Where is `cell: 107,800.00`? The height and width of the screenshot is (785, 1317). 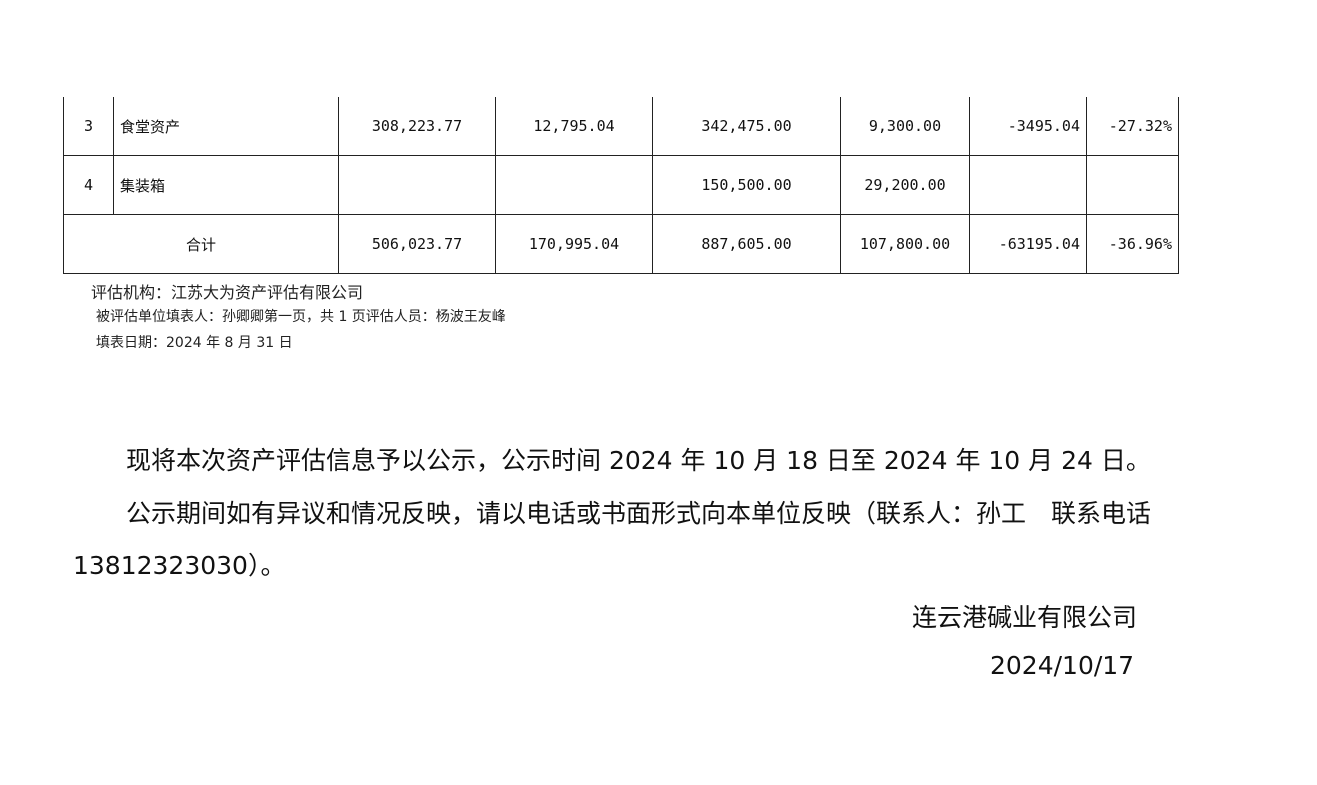 cell: 107,800.00 is located at coordinates (905, 244).